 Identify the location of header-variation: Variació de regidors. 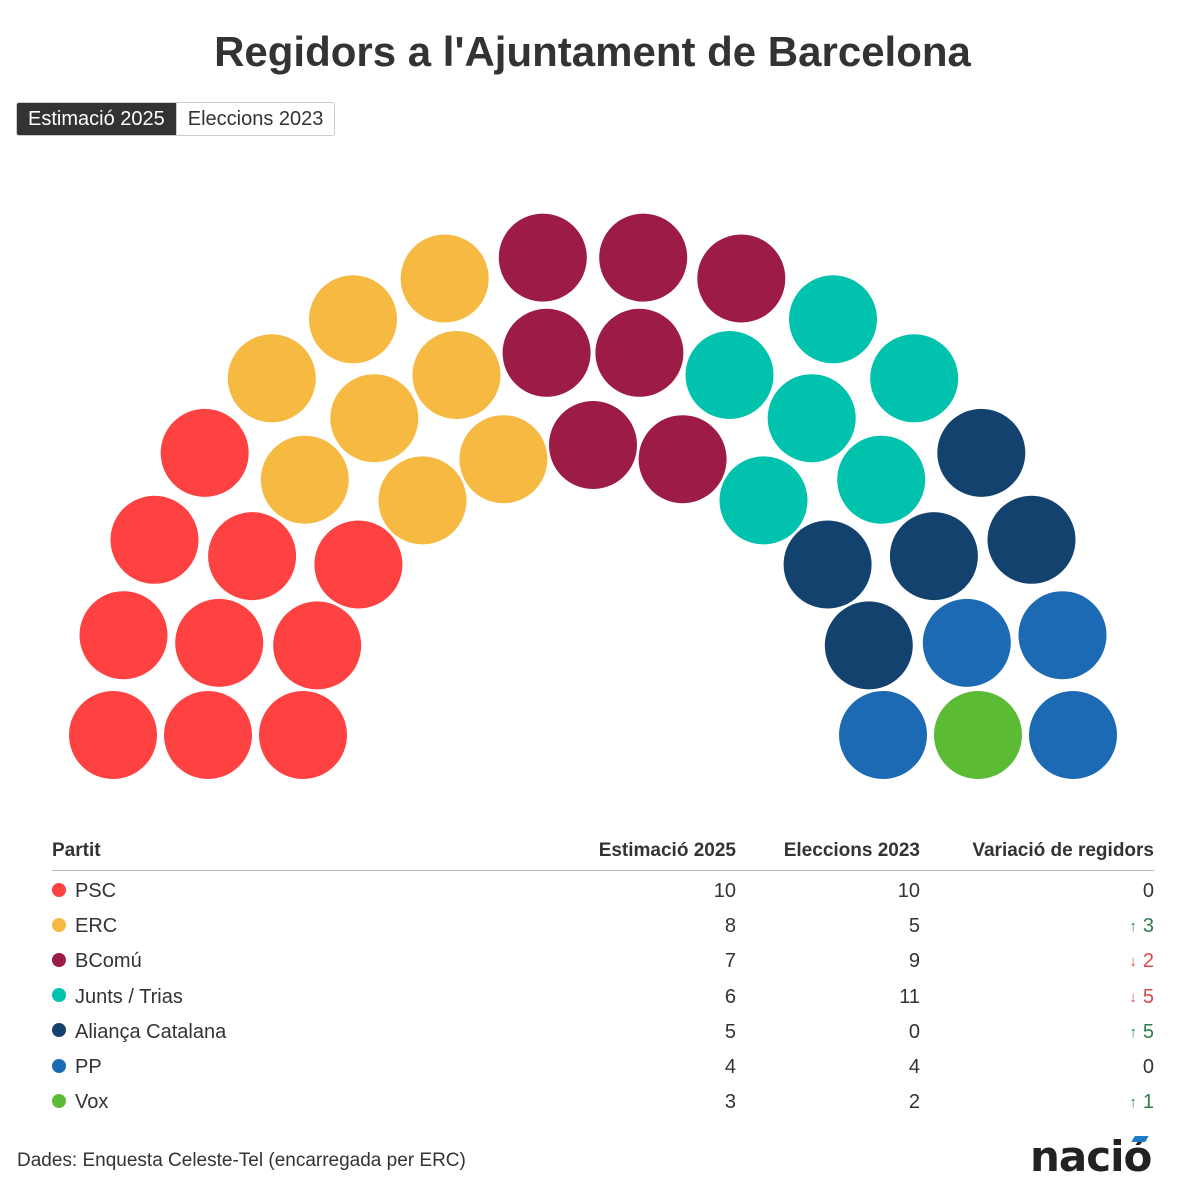
(1063, 850).